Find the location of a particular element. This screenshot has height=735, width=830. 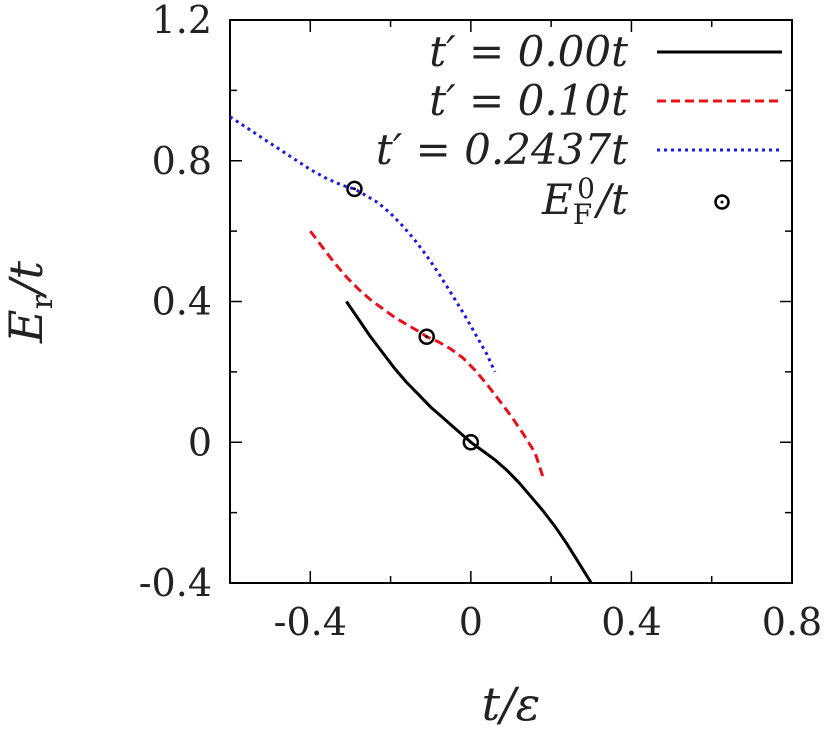

y-tick-label: 0.4 is located at coordinates (182, 302).